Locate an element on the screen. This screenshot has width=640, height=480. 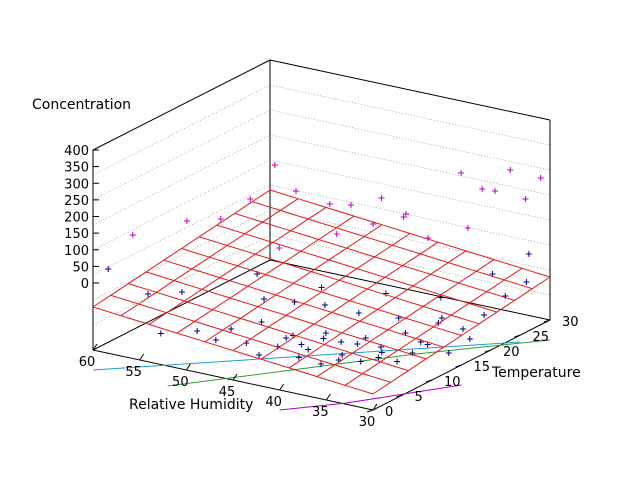
y-tick-label: 5 is located at coordinates (419, 397).